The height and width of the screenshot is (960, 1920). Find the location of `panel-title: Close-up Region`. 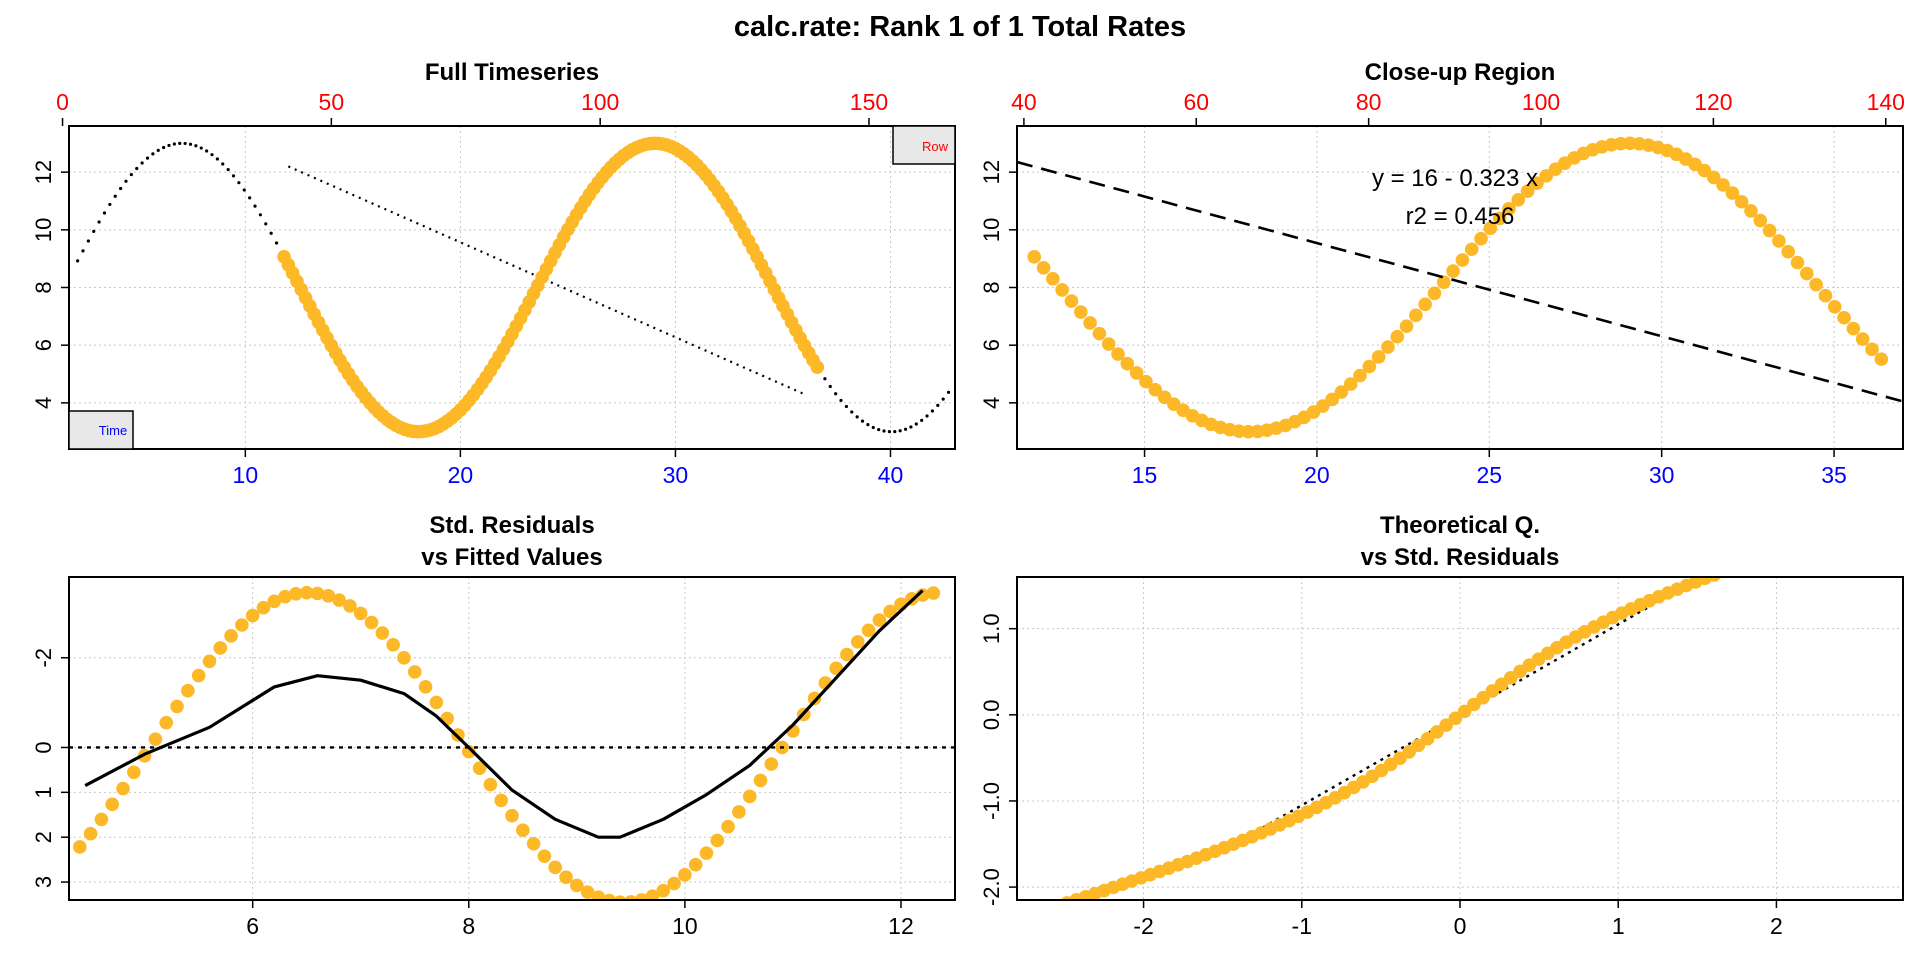

panel-title: Close-up Region is located at coordinates (1460, 72).